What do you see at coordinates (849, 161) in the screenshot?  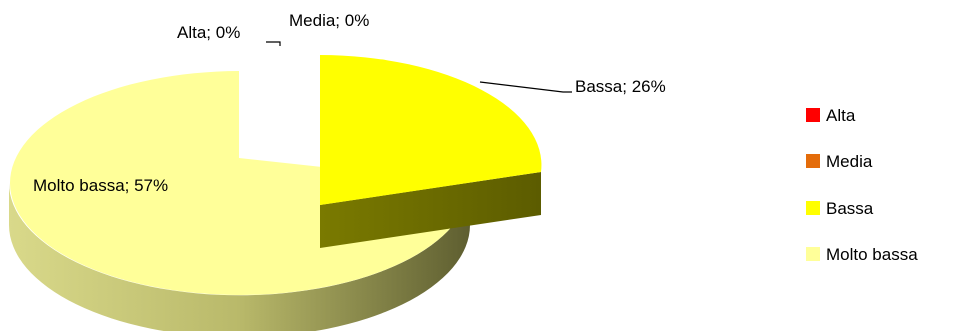 I see `legend-label-media: Media` at bounding box center [849, 161].